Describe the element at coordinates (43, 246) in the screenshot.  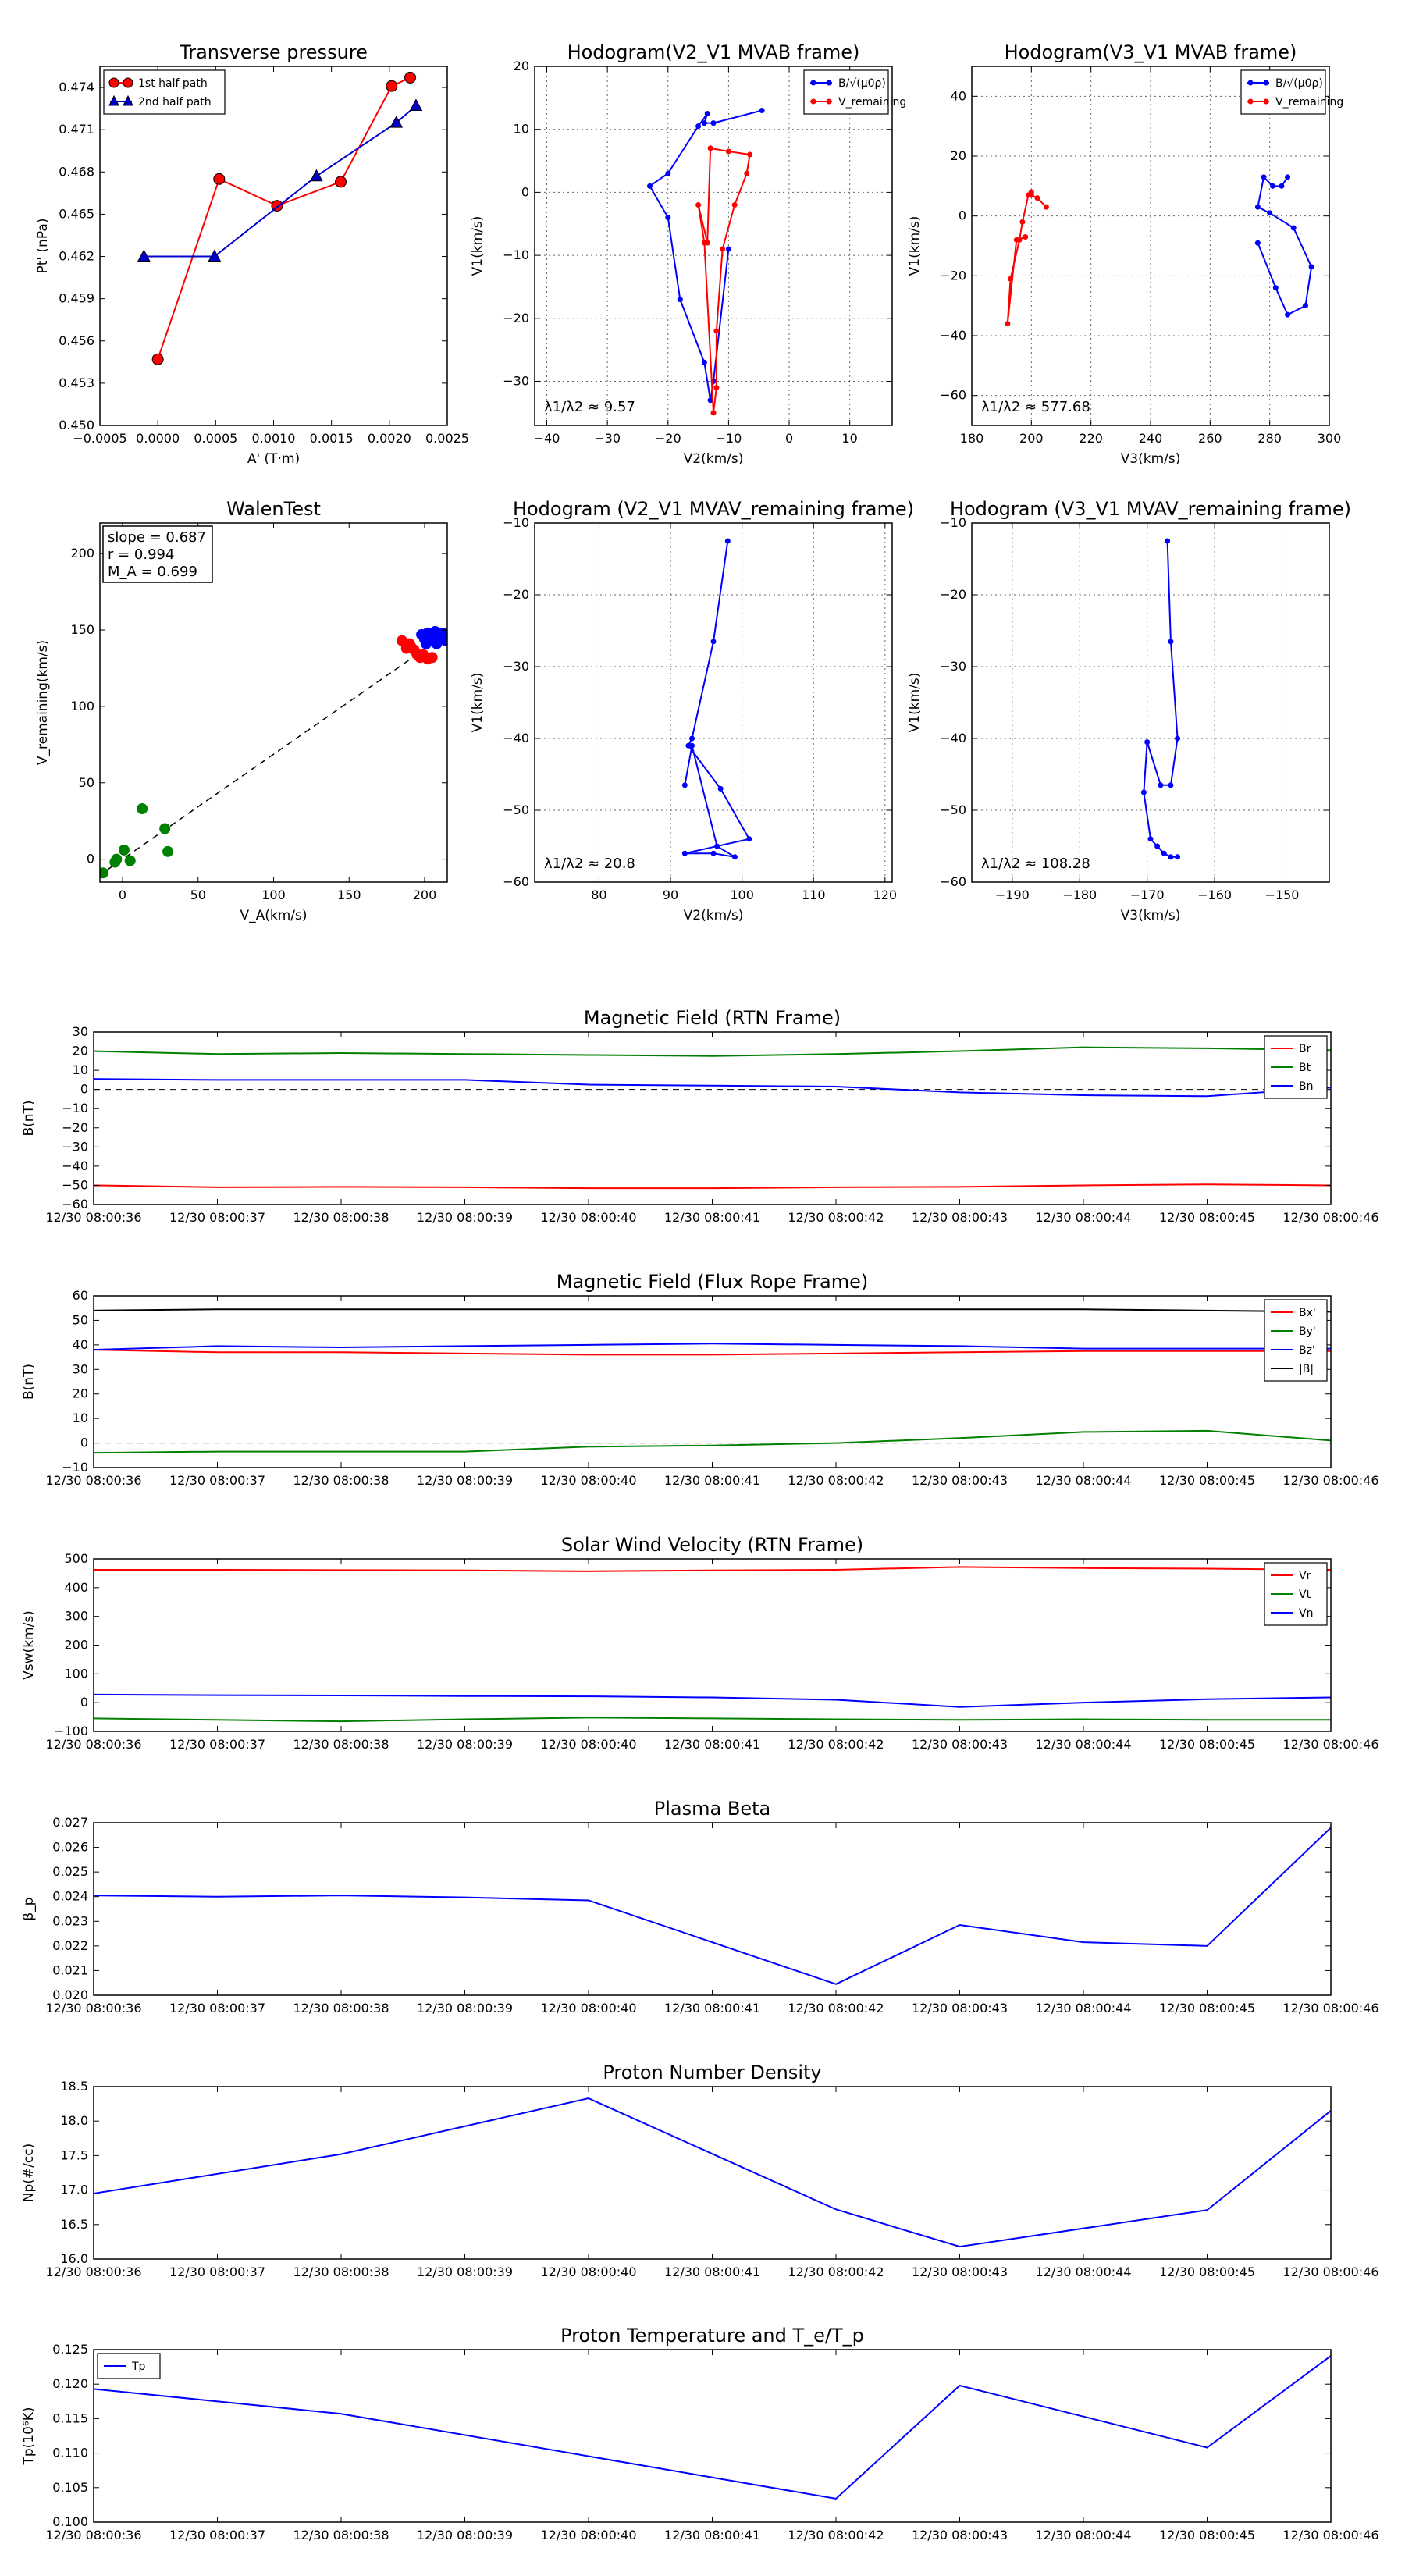
I see `y-axis-label: Pt' (nPa)` at that location.